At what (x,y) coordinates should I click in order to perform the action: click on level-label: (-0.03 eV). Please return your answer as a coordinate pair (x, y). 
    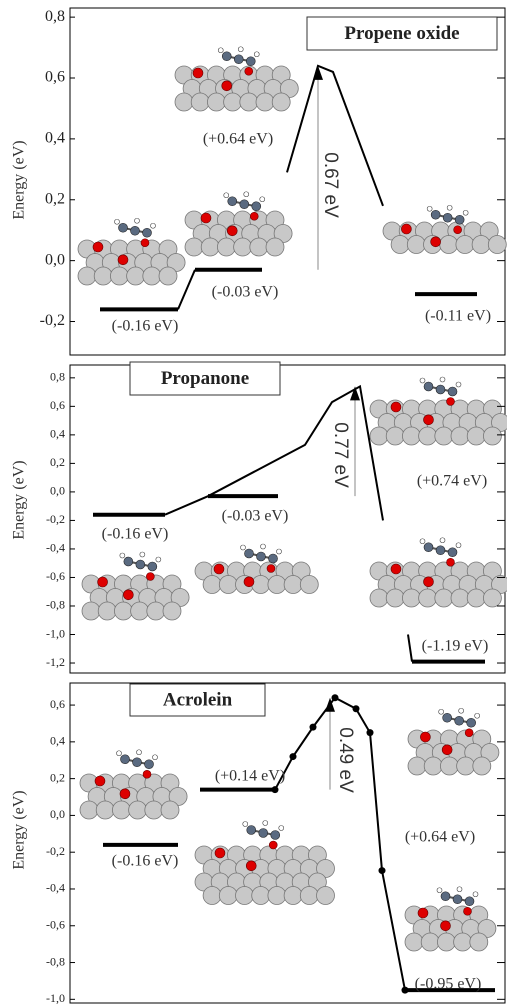
    Looking at the image, I should click on (245, 292).